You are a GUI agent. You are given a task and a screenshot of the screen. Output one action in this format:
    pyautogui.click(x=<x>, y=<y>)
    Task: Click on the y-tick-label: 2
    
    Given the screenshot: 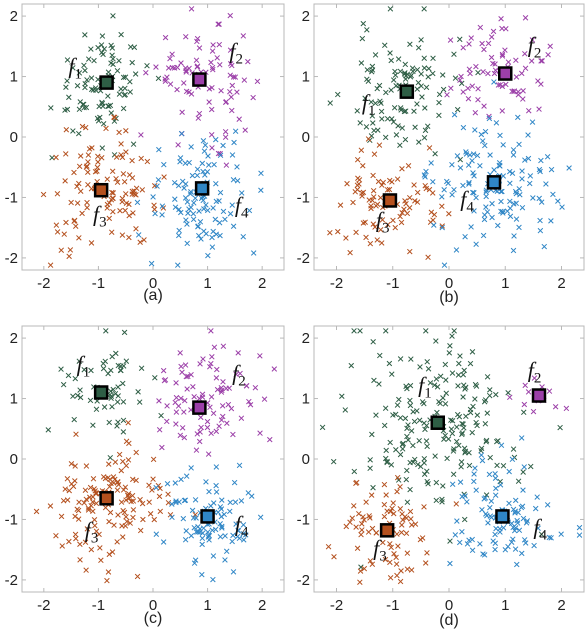 What is the action you would take?
    pyautogui.click(x=306, y=16)
    